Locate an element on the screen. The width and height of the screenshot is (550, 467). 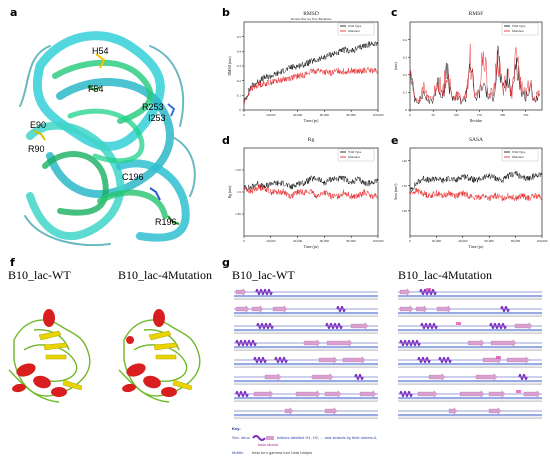
x-tick-label: 100 is located at coordinates (456, 115).